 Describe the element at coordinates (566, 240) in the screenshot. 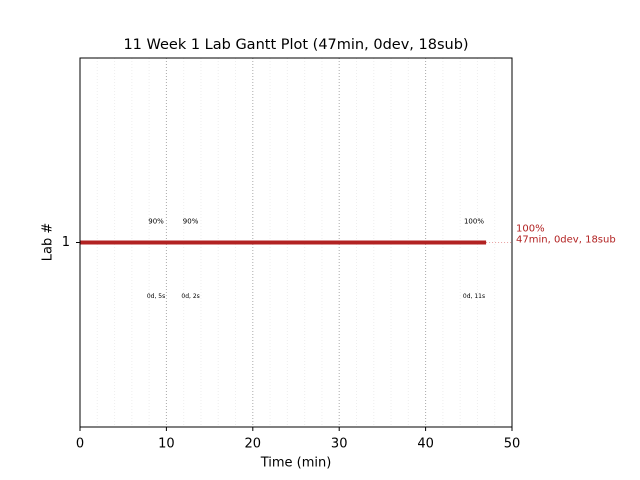

I see `bar-label: 47min, 0dev, 18sub` at that location.